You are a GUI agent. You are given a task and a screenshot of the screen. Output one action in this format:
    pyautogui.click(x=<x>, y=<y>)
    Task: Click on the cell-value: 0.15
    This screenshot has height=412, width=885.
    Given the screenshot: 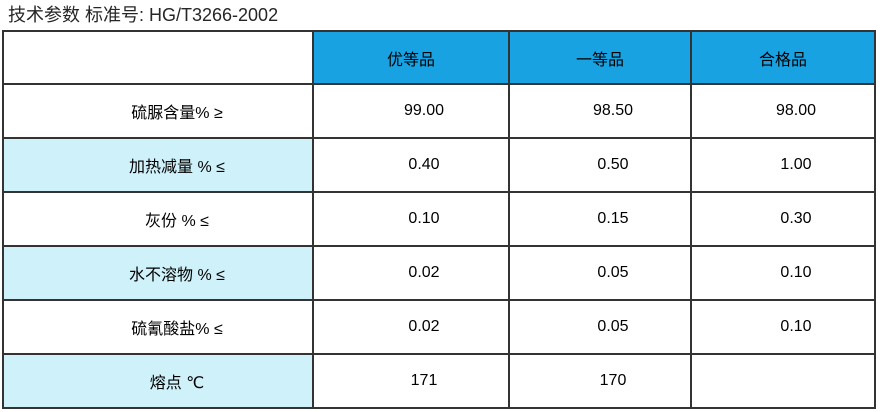 What is the action you would take?
    pyautogui.click(x=600, y=219)
    